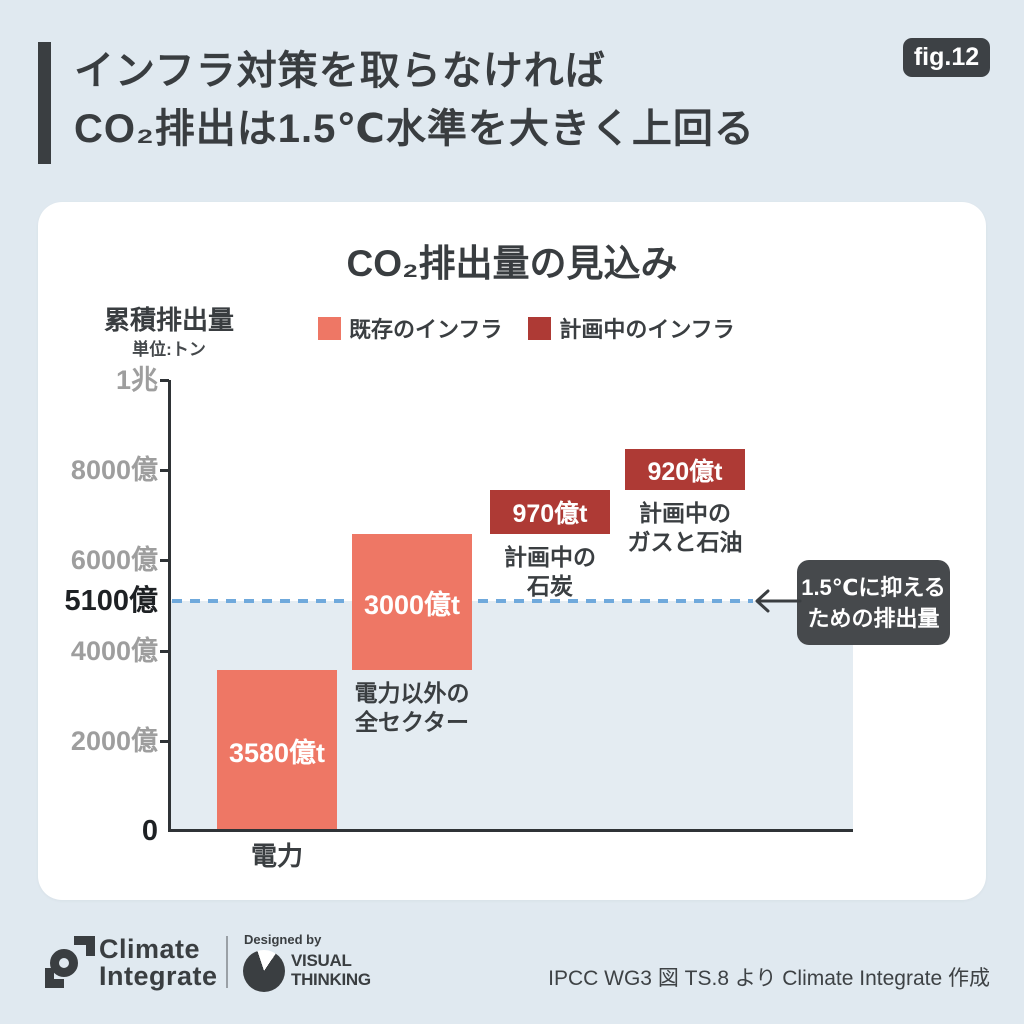  I want to click on left-arrow-icon, so click(778, 601).